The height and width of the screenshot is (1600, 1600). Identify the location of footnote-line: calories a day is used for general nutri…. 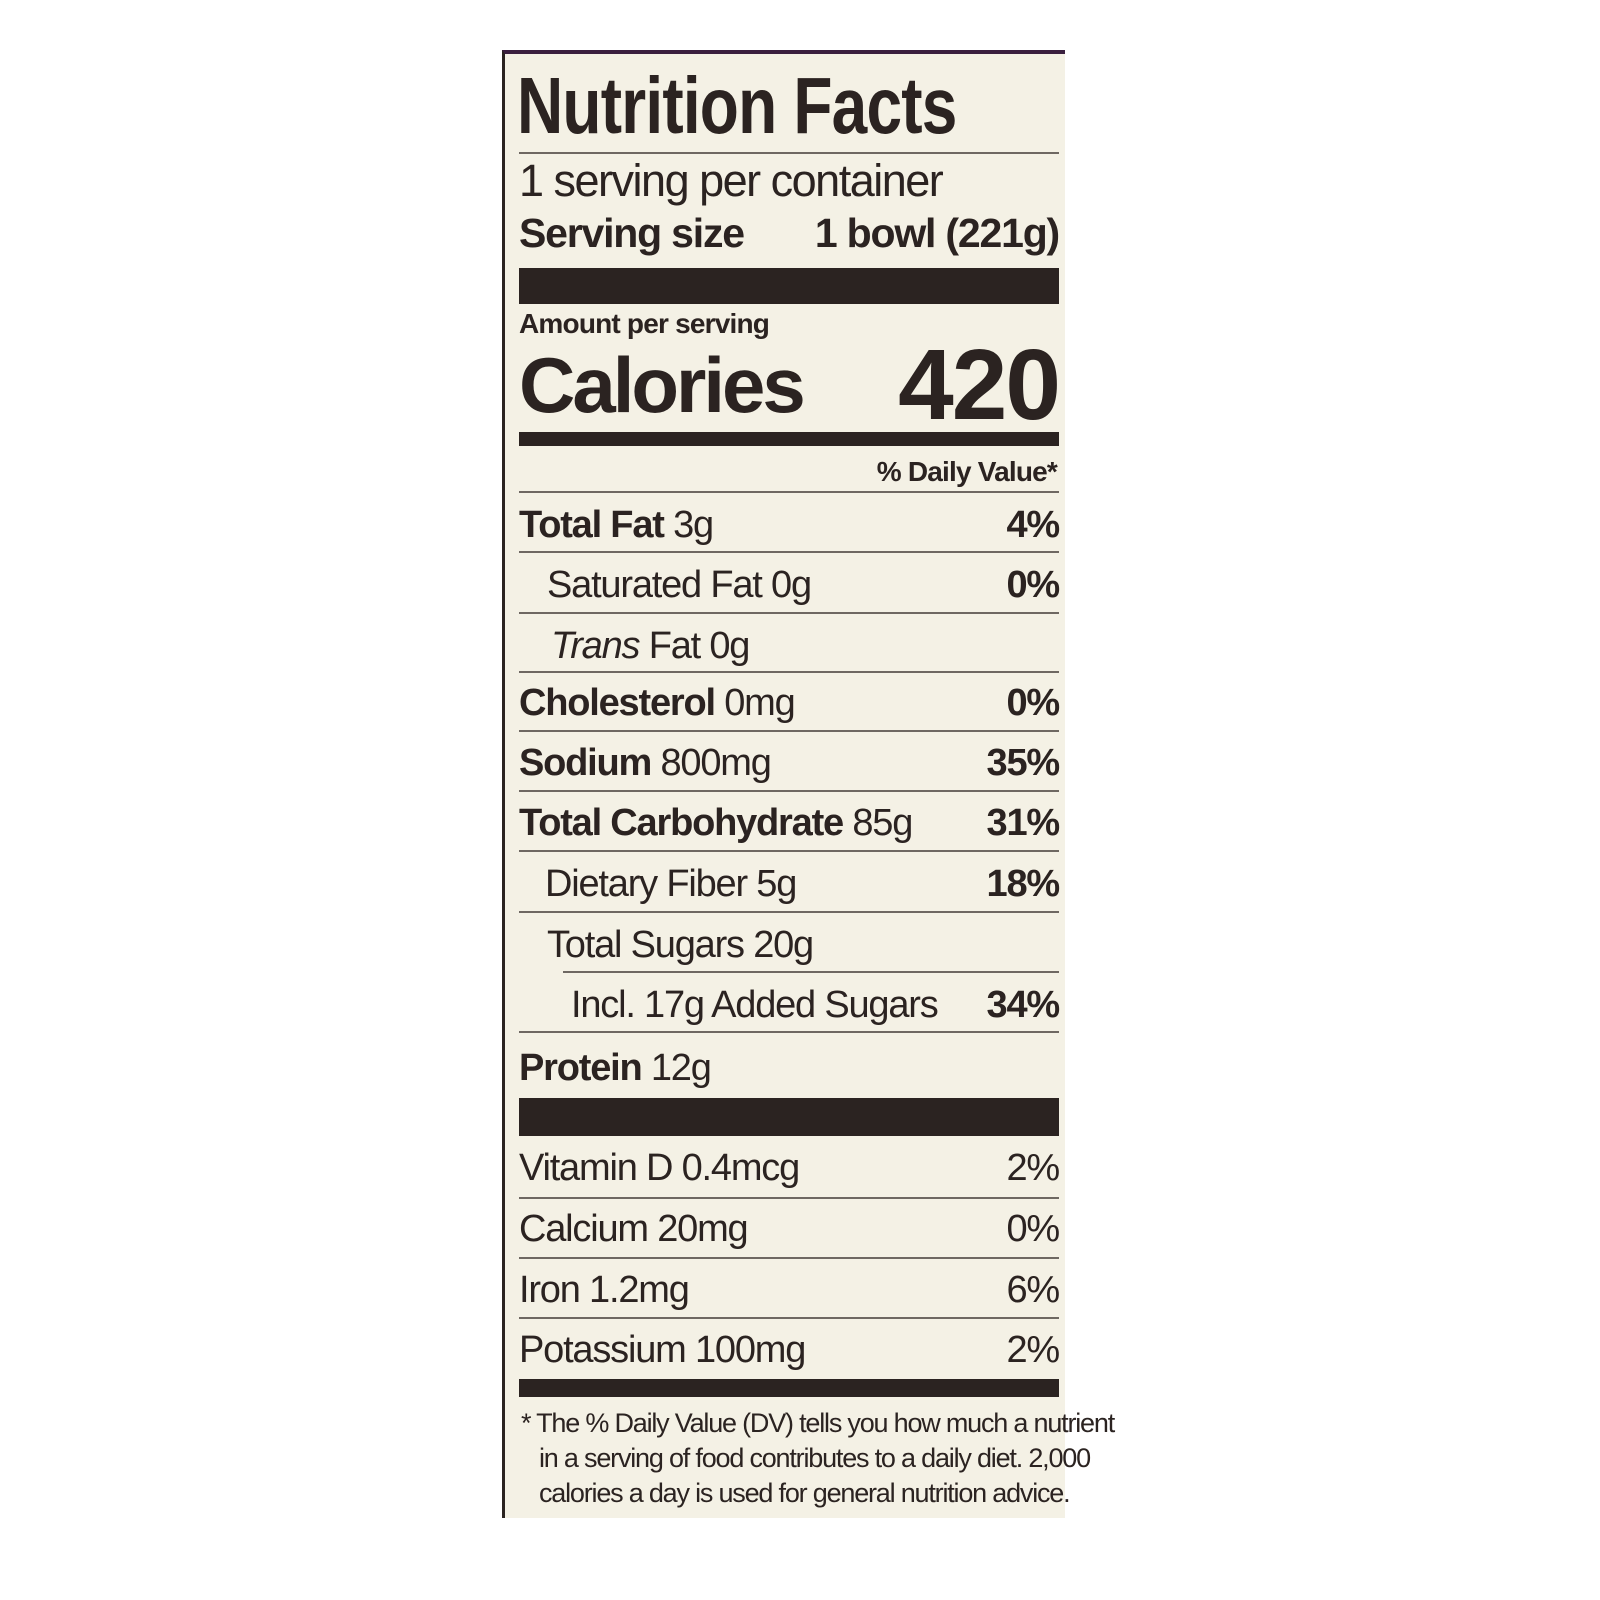
(805, 1493).